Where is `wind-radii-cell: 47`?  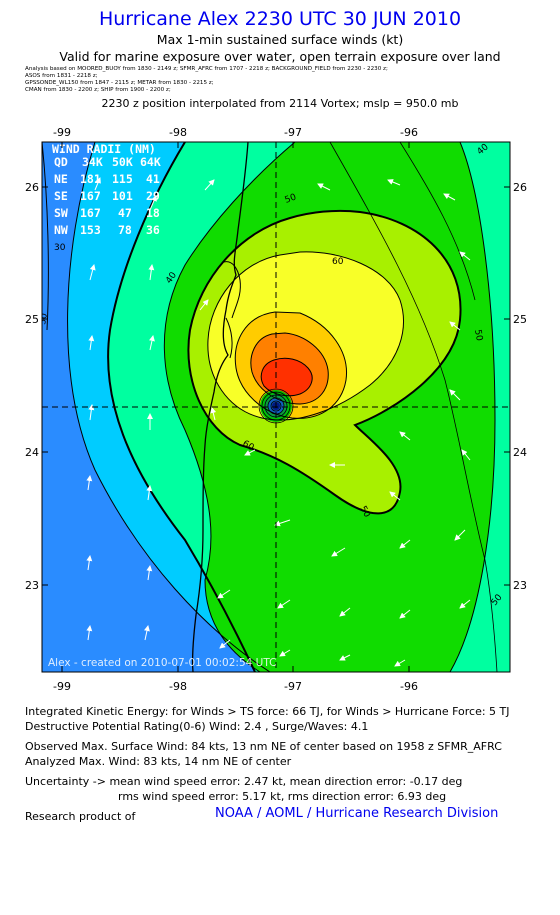 wind-radii-cell: 47 is located at coordinates (125, 213).